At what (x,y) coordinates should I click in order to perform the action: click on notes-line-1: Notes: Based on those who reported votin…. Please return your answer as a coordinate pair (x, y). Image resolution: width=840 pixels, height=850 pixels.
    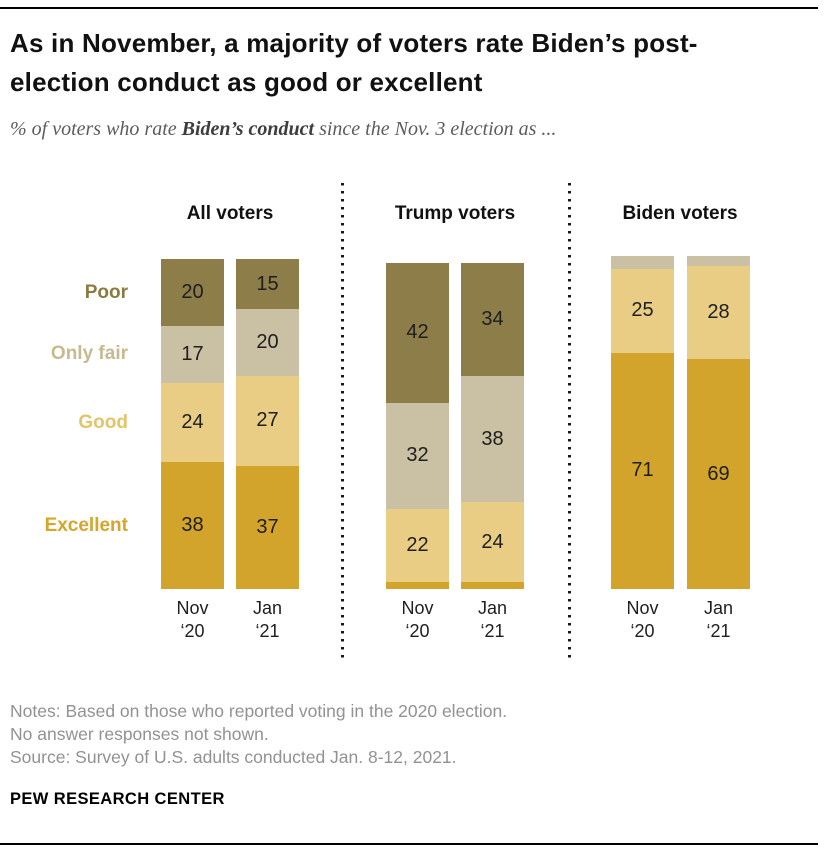
    Looking at the image, I should click on (259, 711).